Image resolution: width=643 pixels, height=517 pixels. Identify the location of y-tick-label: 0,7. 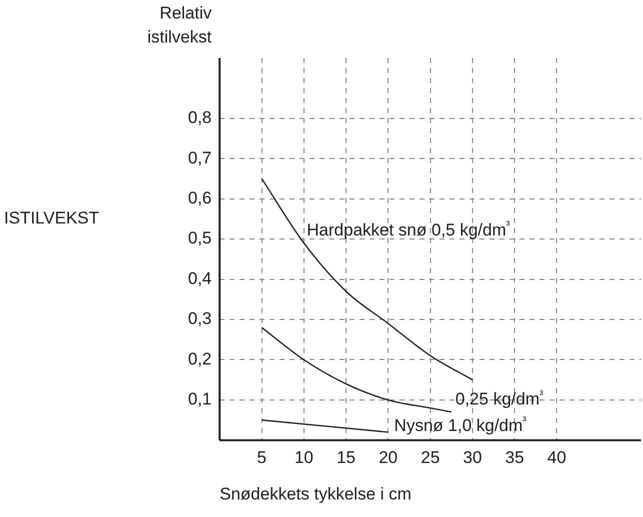
(200, 158).